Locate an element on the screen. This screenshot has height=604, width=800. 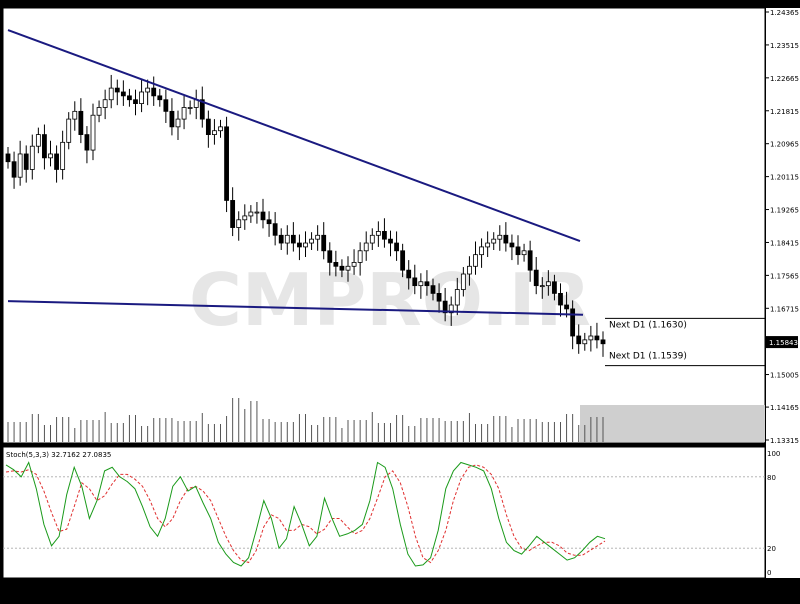
time-tick-label: 19 Jul 2021 is located at coordinates (340, 587).